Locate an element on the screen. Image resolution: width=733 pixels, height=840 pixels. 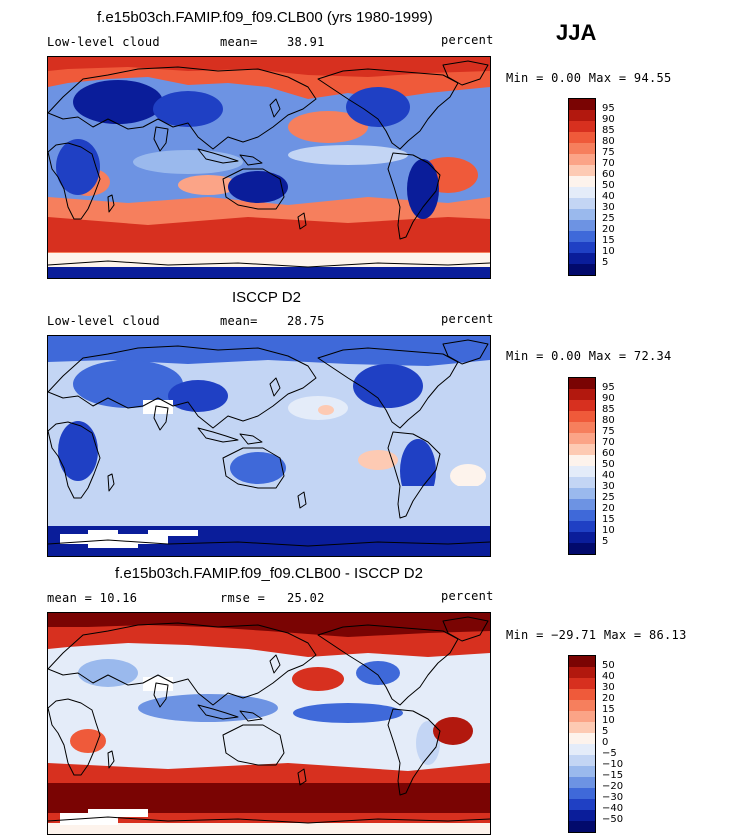
panel3-rmse-label: rmse = is located at coordinates (243, 598).